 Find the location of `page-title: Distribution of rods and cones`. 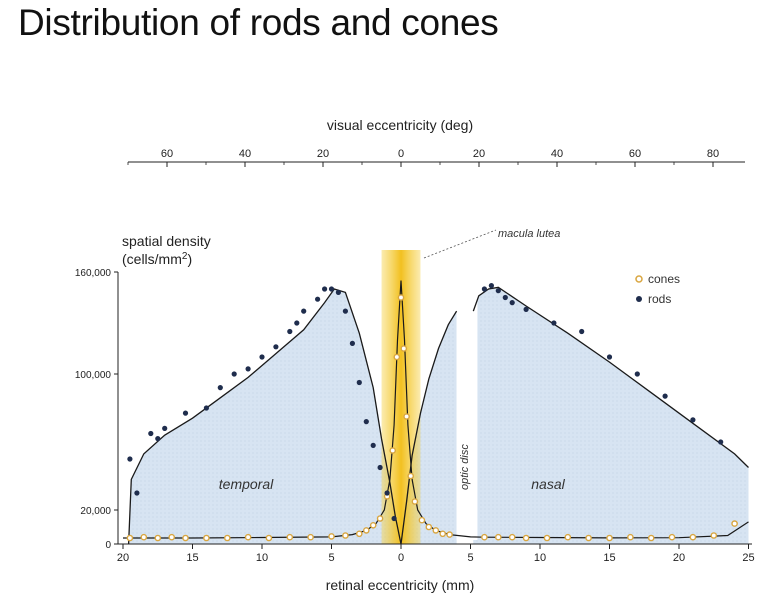

page-title: Distribution of rods and cones is located at coordinates (258, 22).